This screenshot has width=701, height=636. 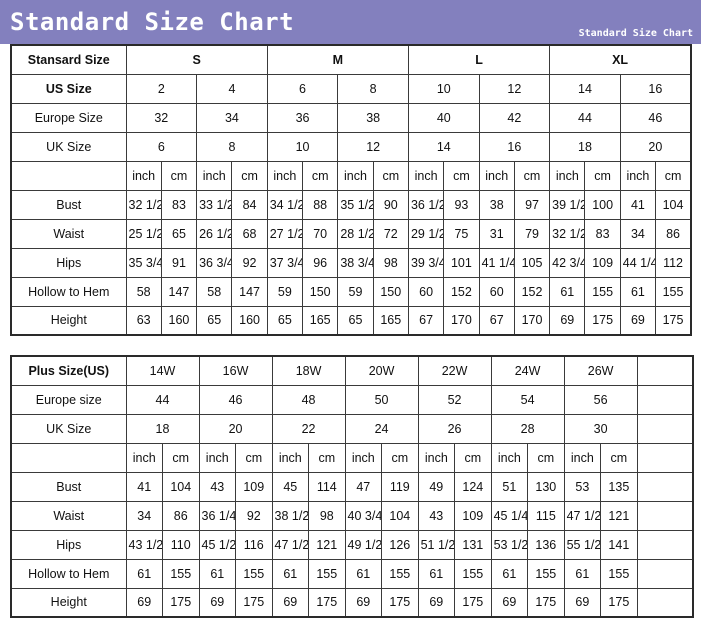 What do you see at coordinates (400, 573) in the screenshot?
I see `measurement-value-cell: 155` at bounding box center [400, 573].